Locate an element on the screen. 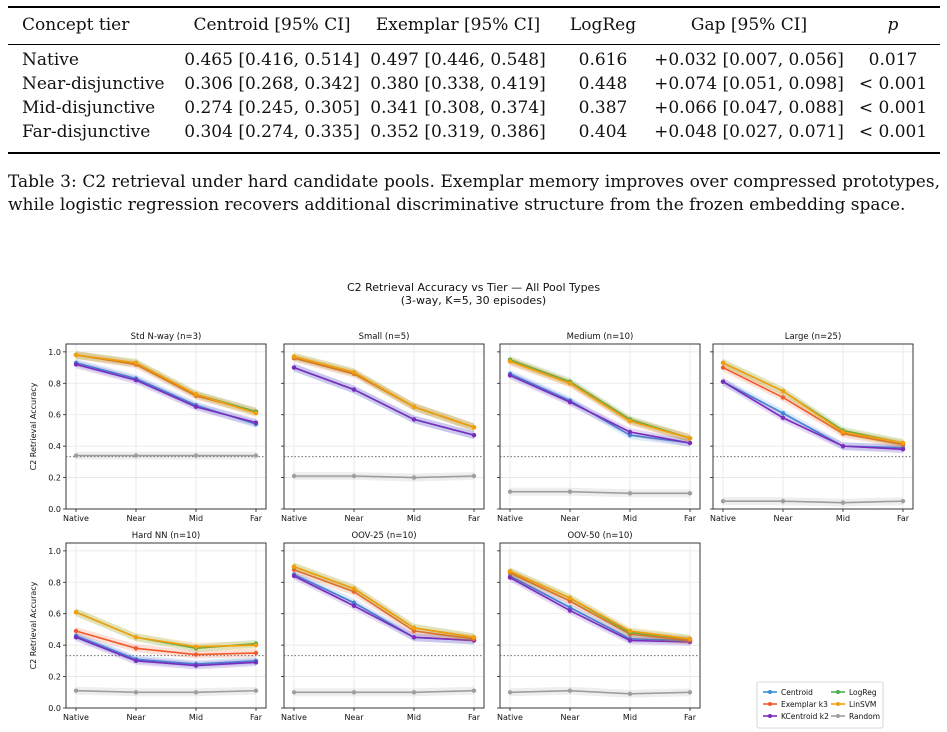 This screenshot has height=732, width=947. panel-title: OOV-50 (n=10) is located at coordinates (599, 536).